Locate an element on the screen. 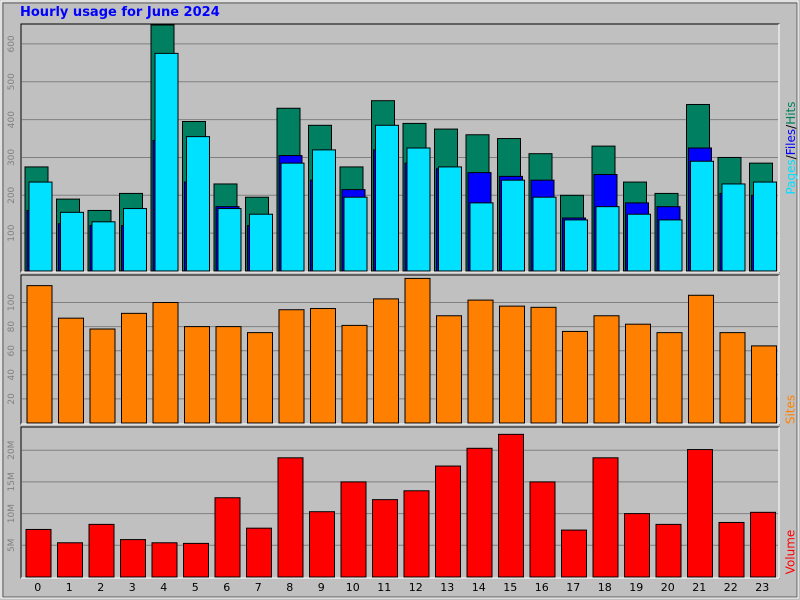 This screenshot has height=600, width=800. pages-files-hits-panel-ytick-label: 300 is located at coordinates (12, 157).